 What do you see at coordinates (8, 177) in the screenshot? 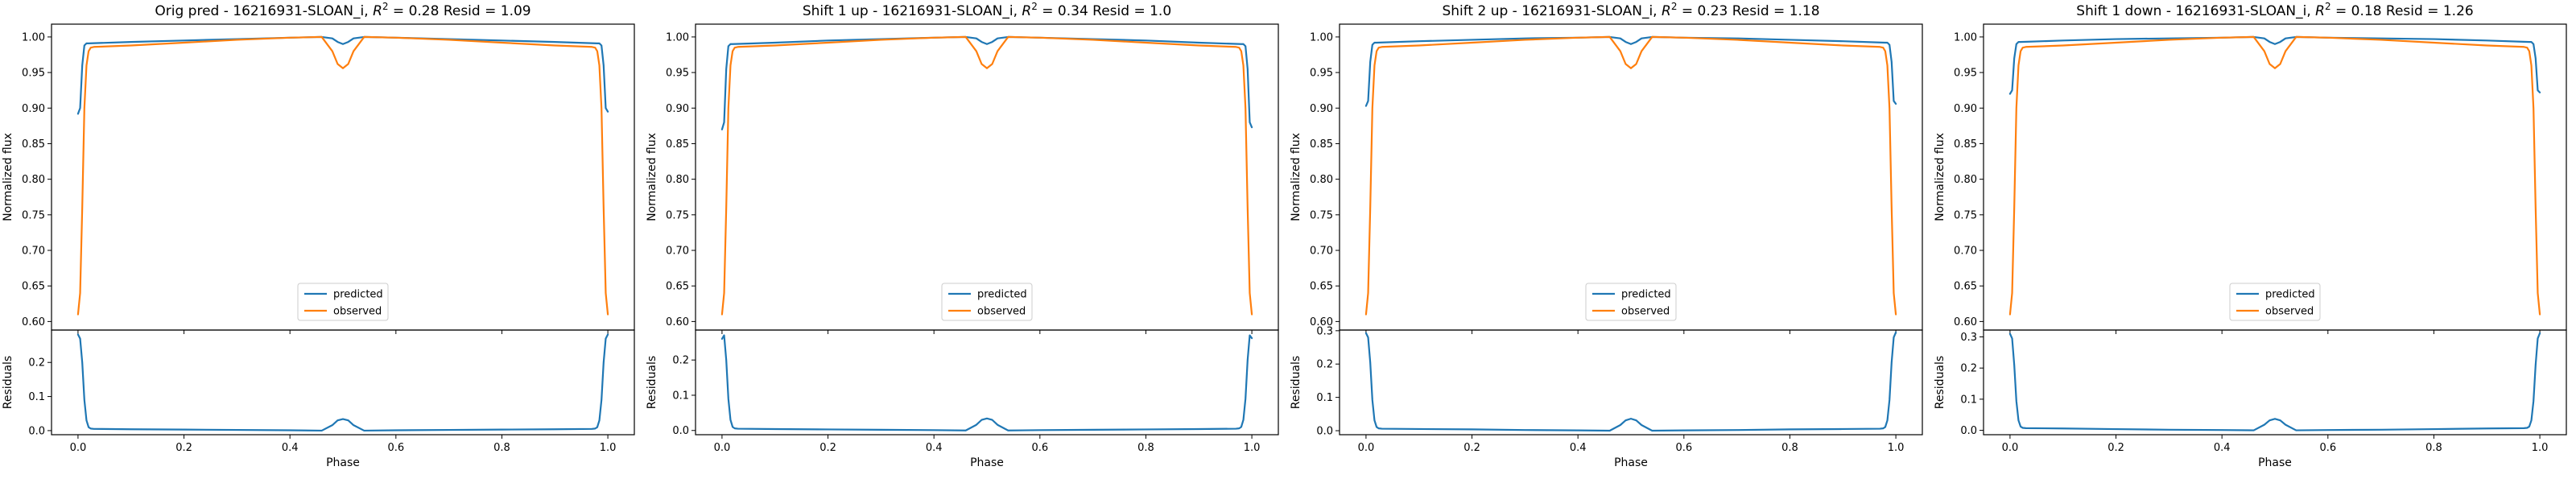
I see `panel-1-top-ylabel: Normalized flux` at bounding box center [8, 177].